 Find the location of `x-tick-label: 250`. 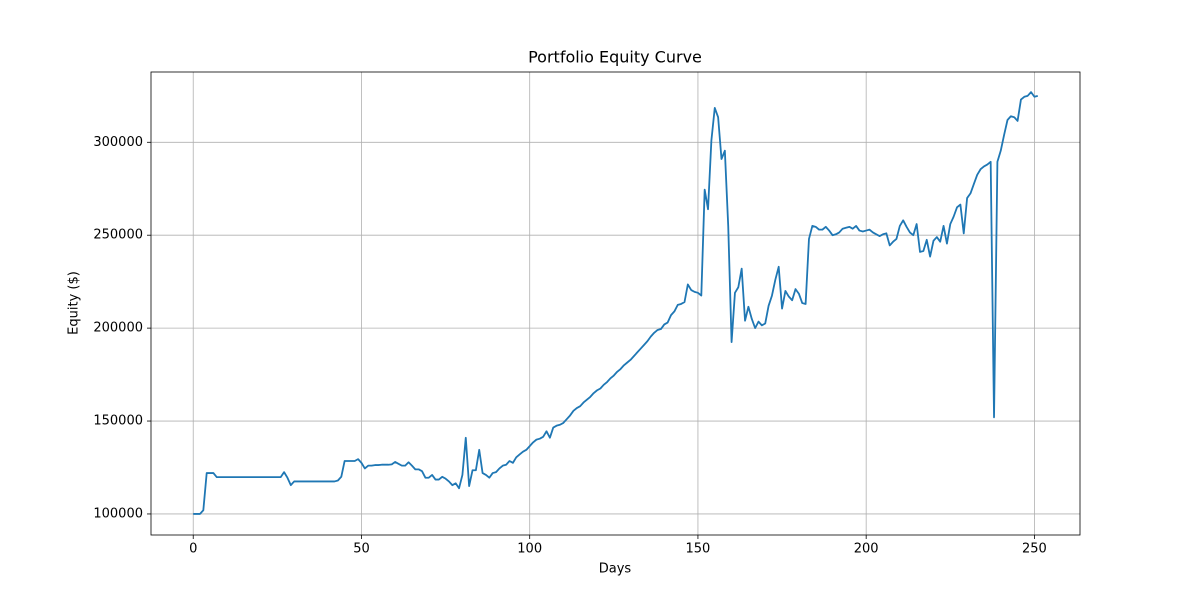

x-tick-label: 250 is located at coordinates (1034, 549).